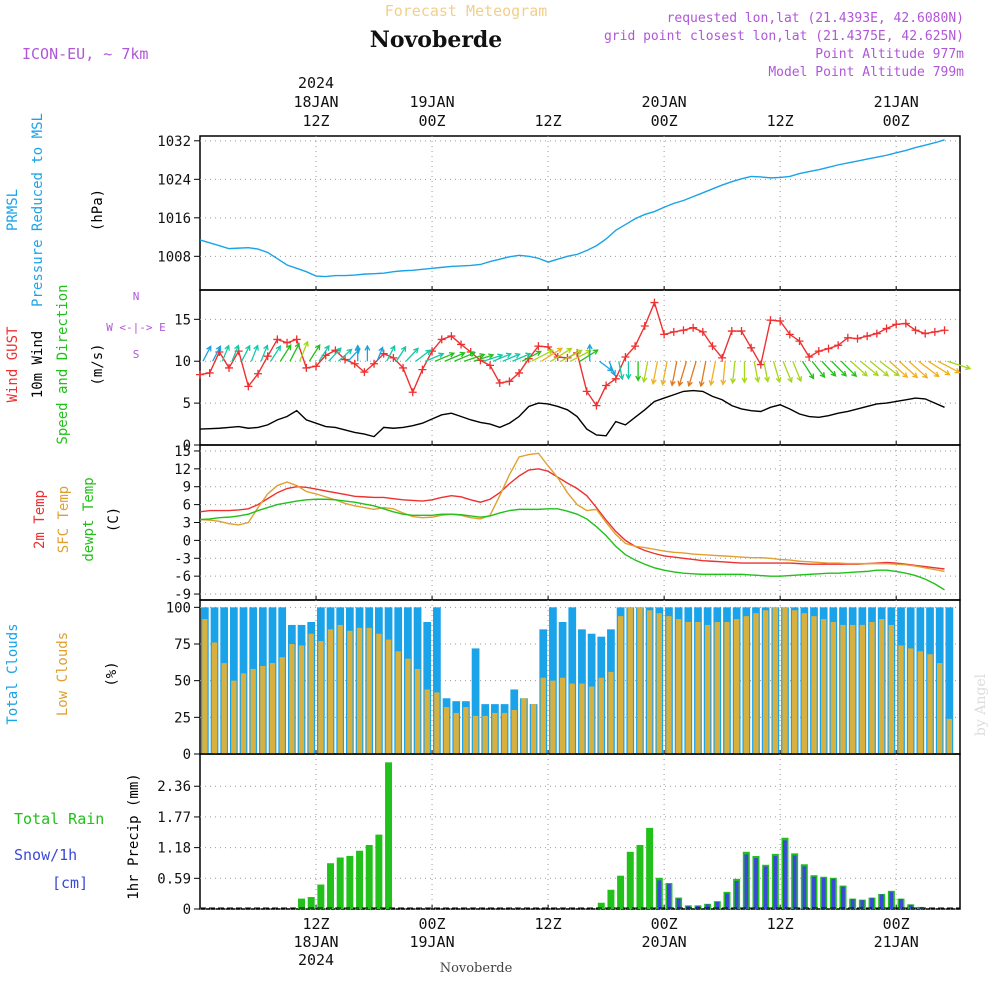 The height and width of the screenshot is (1000, 1000). What do you see at coordinates (664, 924) in the screenshot?
I see `bottom-time-label: 00Z` at bounding box center [664, 924].